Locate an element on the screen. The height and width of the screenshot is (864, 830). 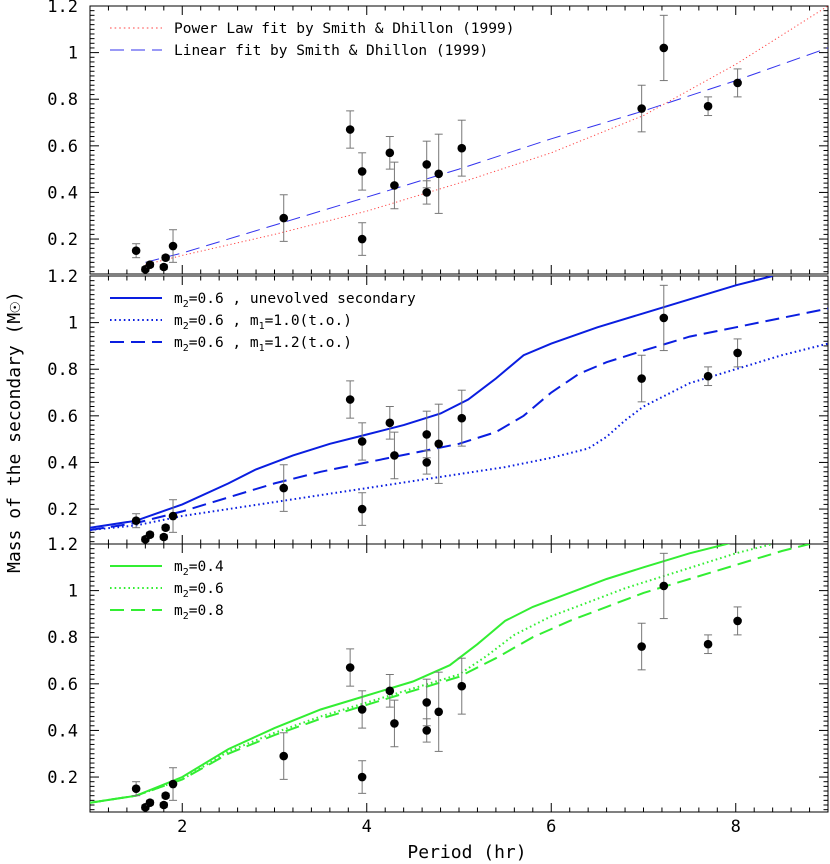
legend-text-part: Power Law fit by Smith & Dhillon (1999) is located at coordinates (344, 29).